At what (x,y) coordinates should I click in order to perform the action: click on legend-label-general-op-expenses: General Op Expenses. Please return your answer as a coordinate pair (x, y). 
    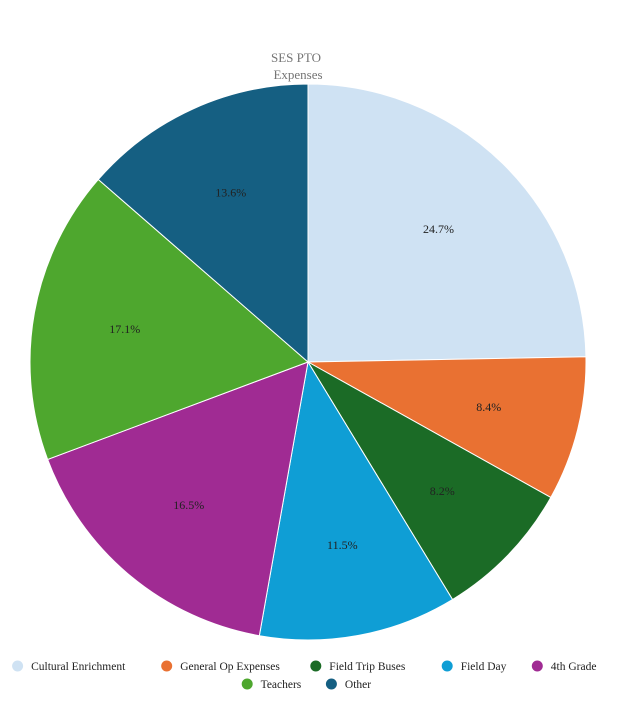
    Looking at the image, I should click on (230, 667).